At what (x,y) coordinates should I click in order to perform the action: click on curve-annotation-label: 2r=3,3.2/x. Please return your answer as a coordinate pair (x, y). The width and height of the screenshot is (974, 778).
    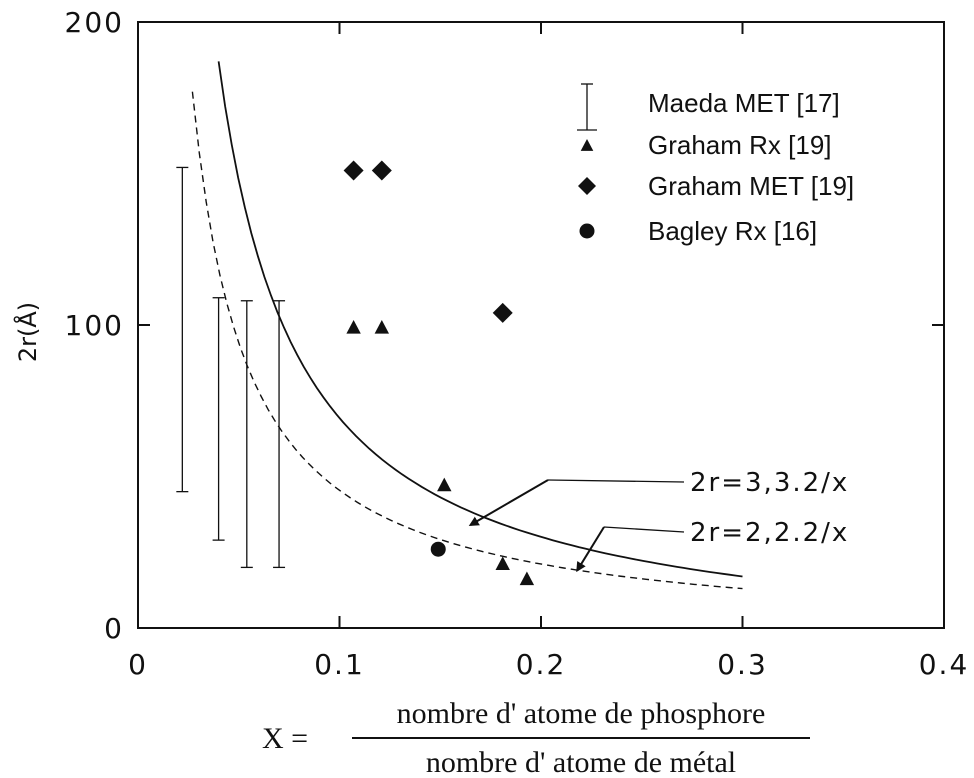
    Looking at the image, I should click on (769, 483).